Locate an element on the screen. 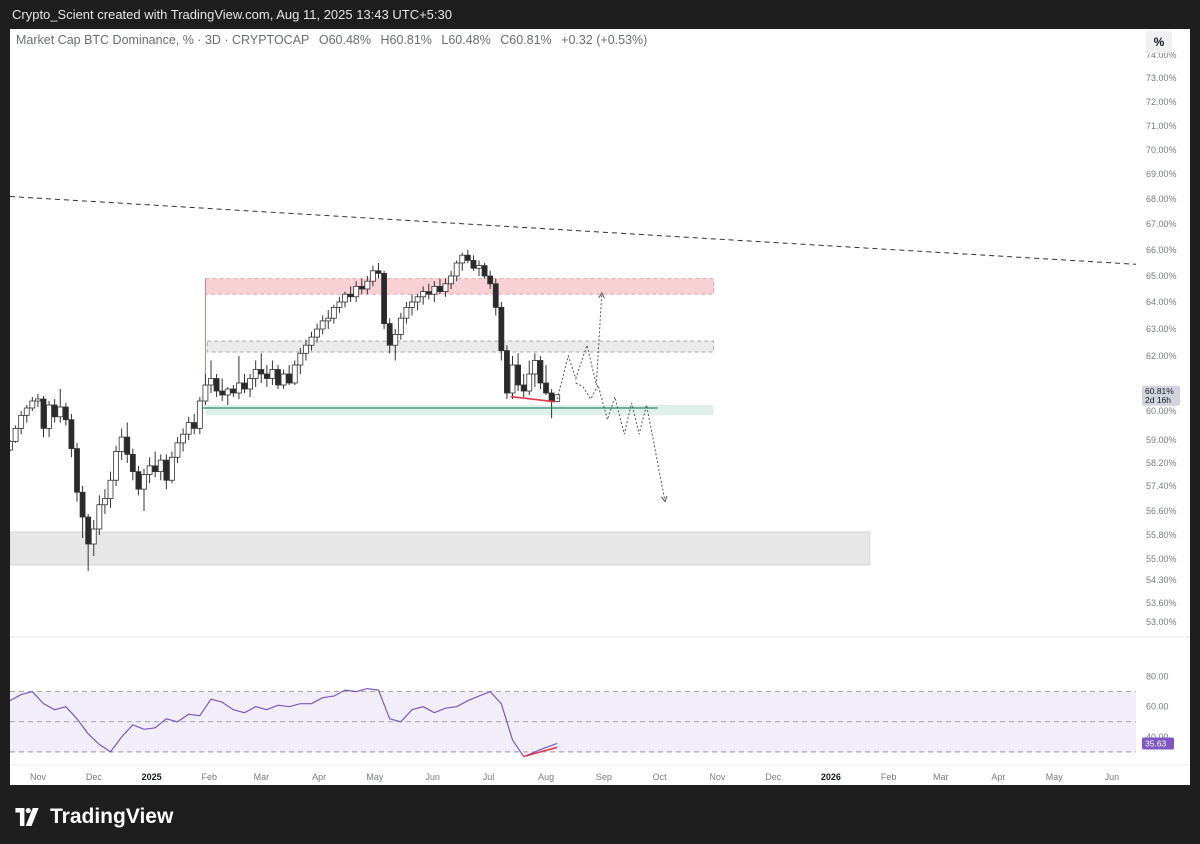 The height and width of the screenshot is (844, 1200). zone-support is located at coordinates (459, 410).